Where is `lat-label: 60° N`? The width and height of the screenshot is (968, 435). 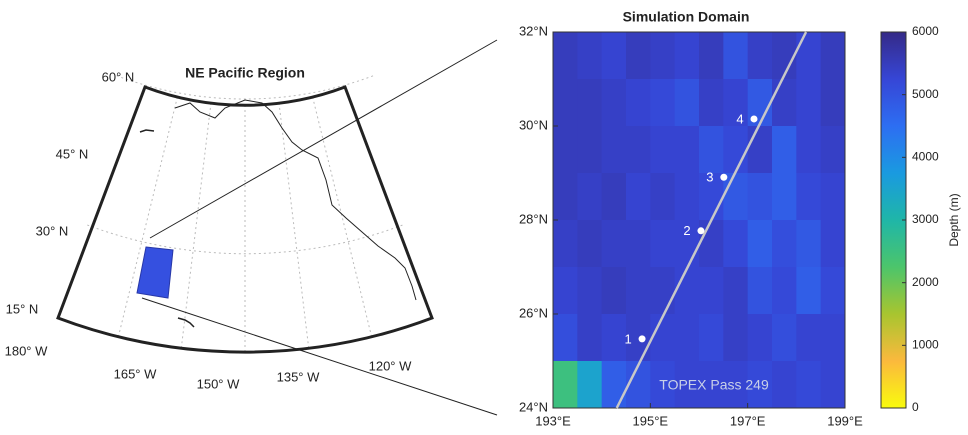
lat-label: 60° N is located at coordinates (118, 76).